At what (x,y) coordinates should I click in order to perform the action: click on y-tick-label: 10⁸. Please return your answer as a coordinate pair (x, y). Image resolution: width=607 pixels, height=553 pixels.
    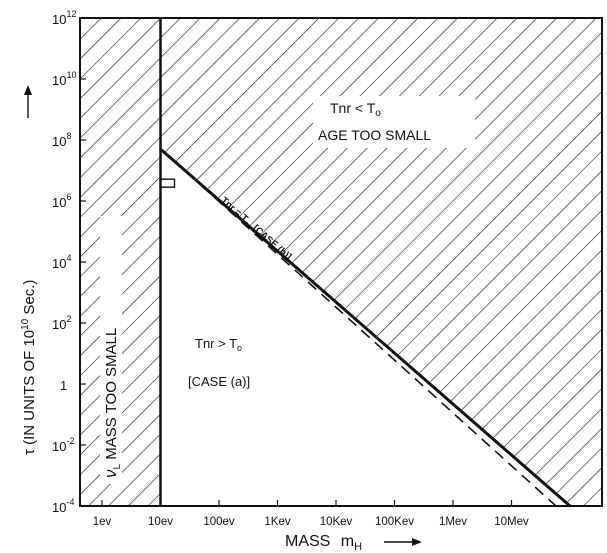
    Looking at the image, I should click on (61, 140).